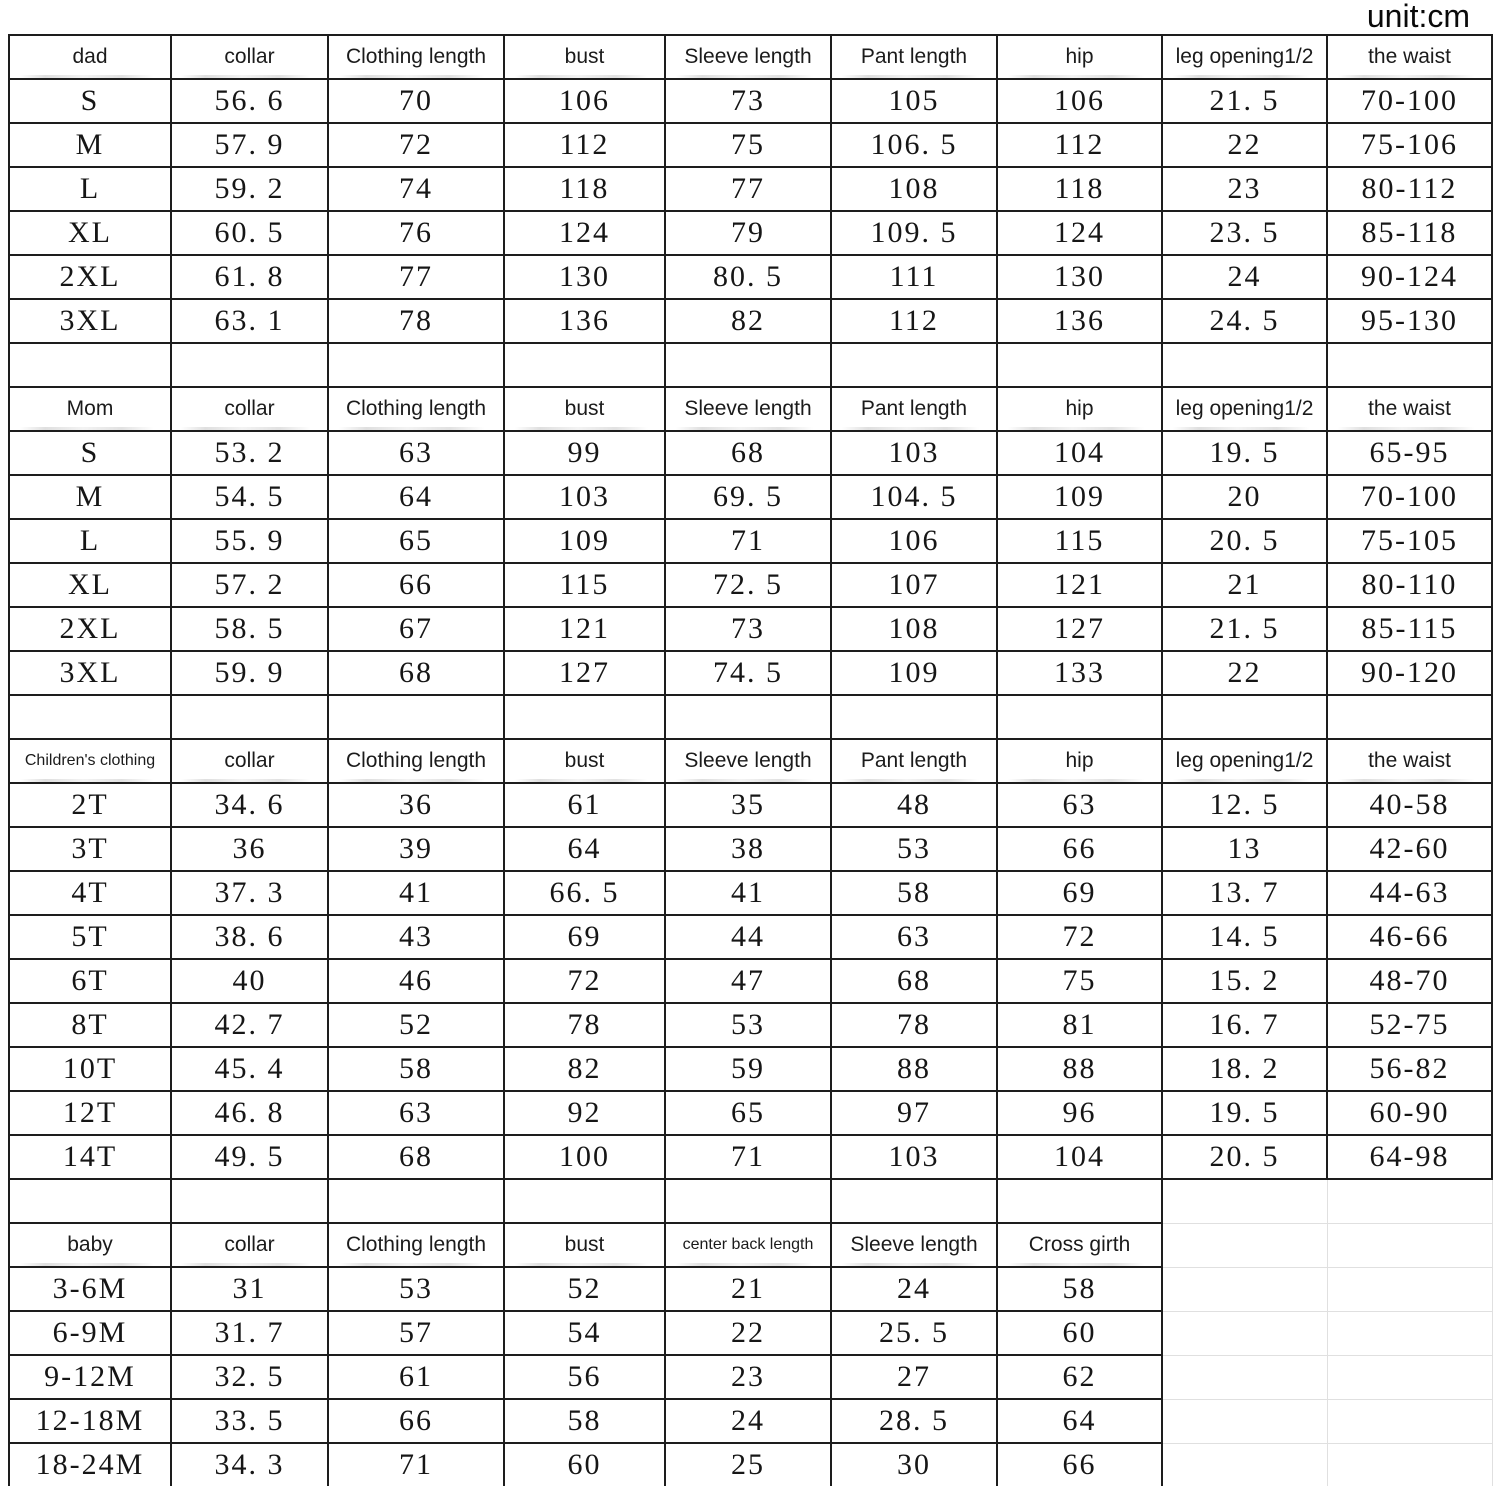  I want to click on value-cell: 60, so click(584, 1464).